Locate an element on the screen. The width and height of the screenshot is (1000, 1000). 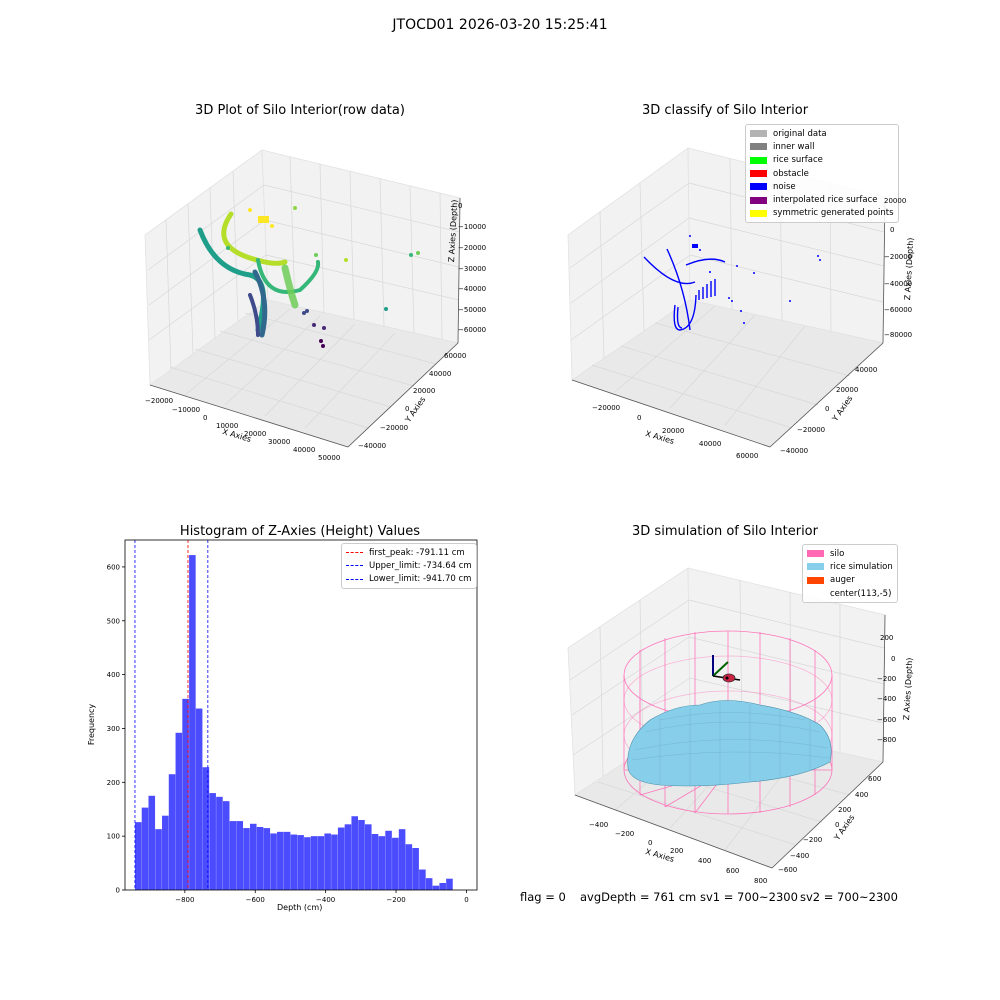
panel2-xtick: 40000 is located at coordinates (710, 444).